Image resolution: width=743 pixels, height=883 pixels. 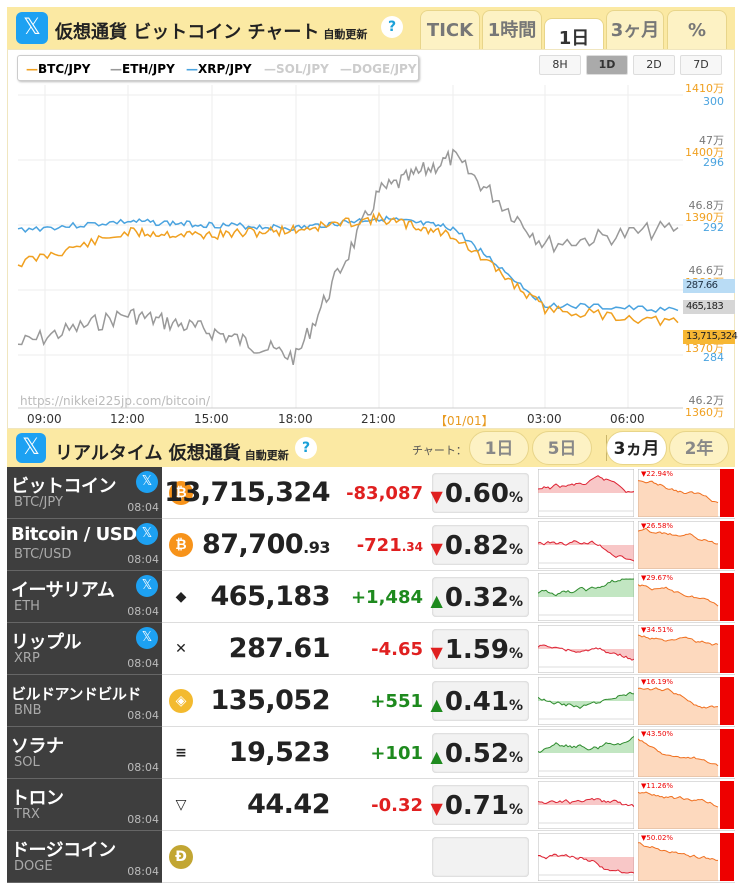 I want to click on tab-percent: %, so click(x=697, y=29).